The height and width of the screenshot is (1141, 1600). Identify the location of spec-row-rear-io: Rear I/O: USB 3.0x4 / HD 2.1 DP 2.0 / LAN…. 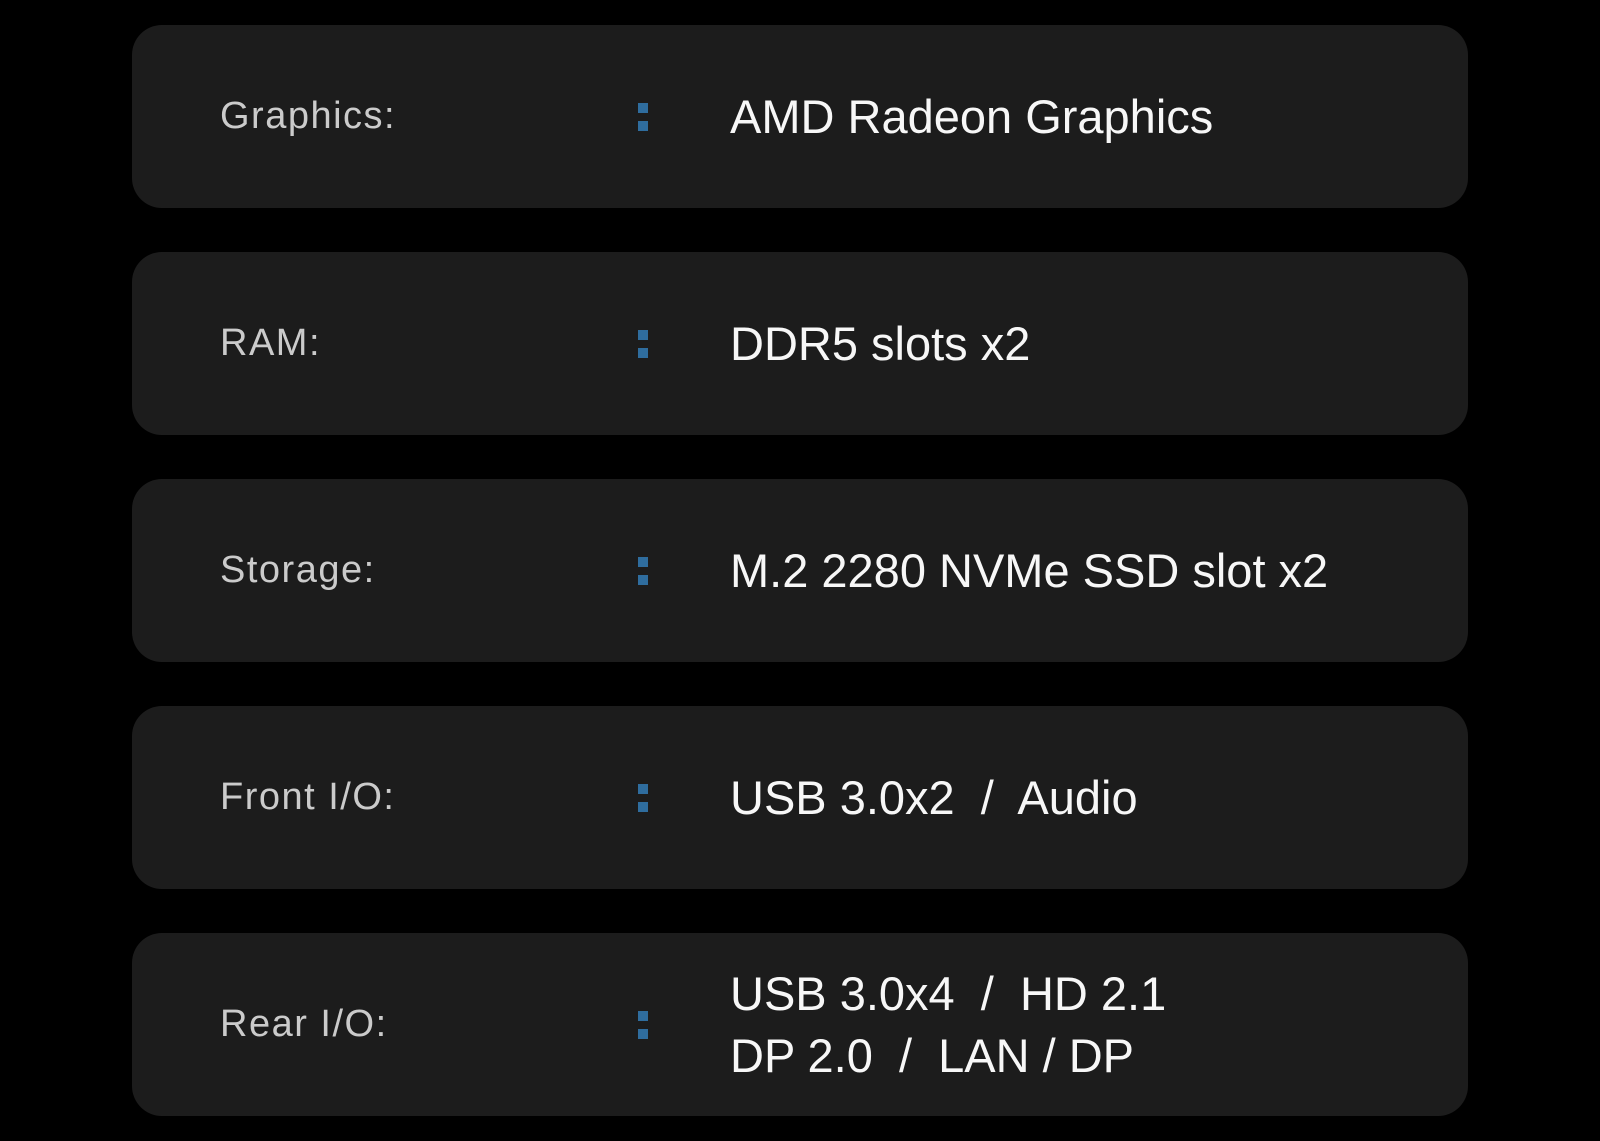
(800, 1024).